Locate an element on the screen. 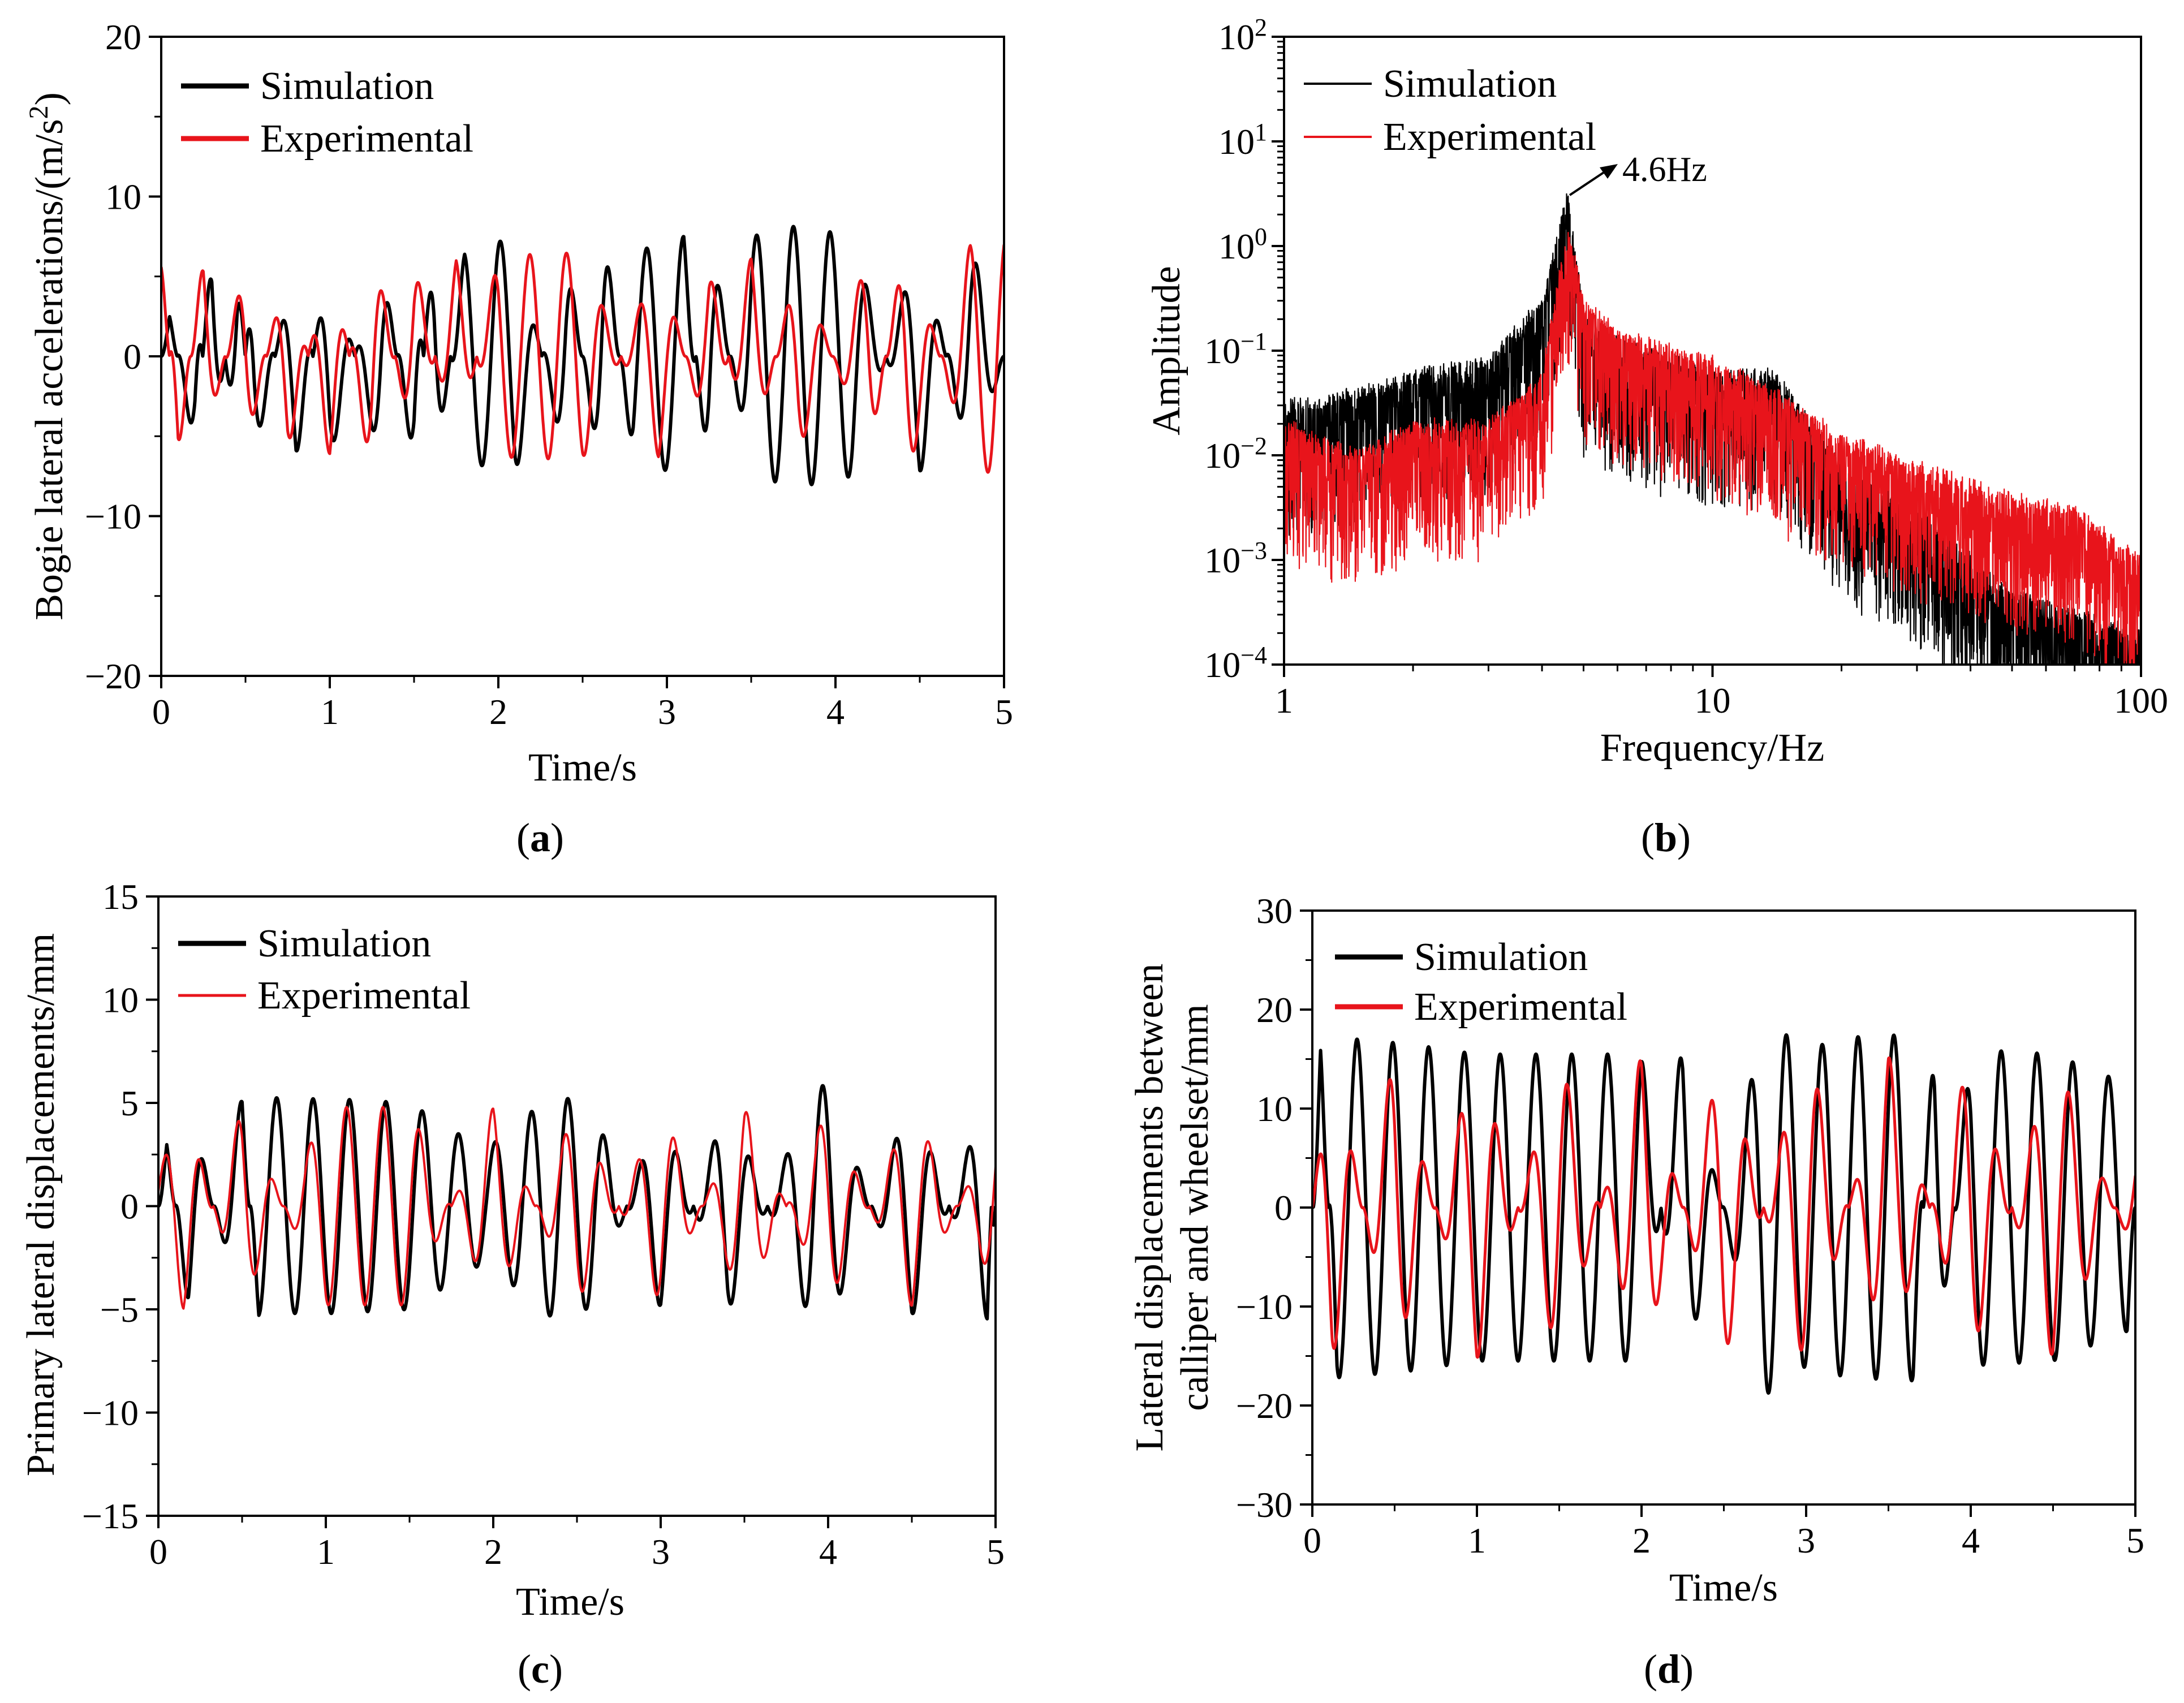  panel-c-series-experimental is located at coordinates (577, 1208).